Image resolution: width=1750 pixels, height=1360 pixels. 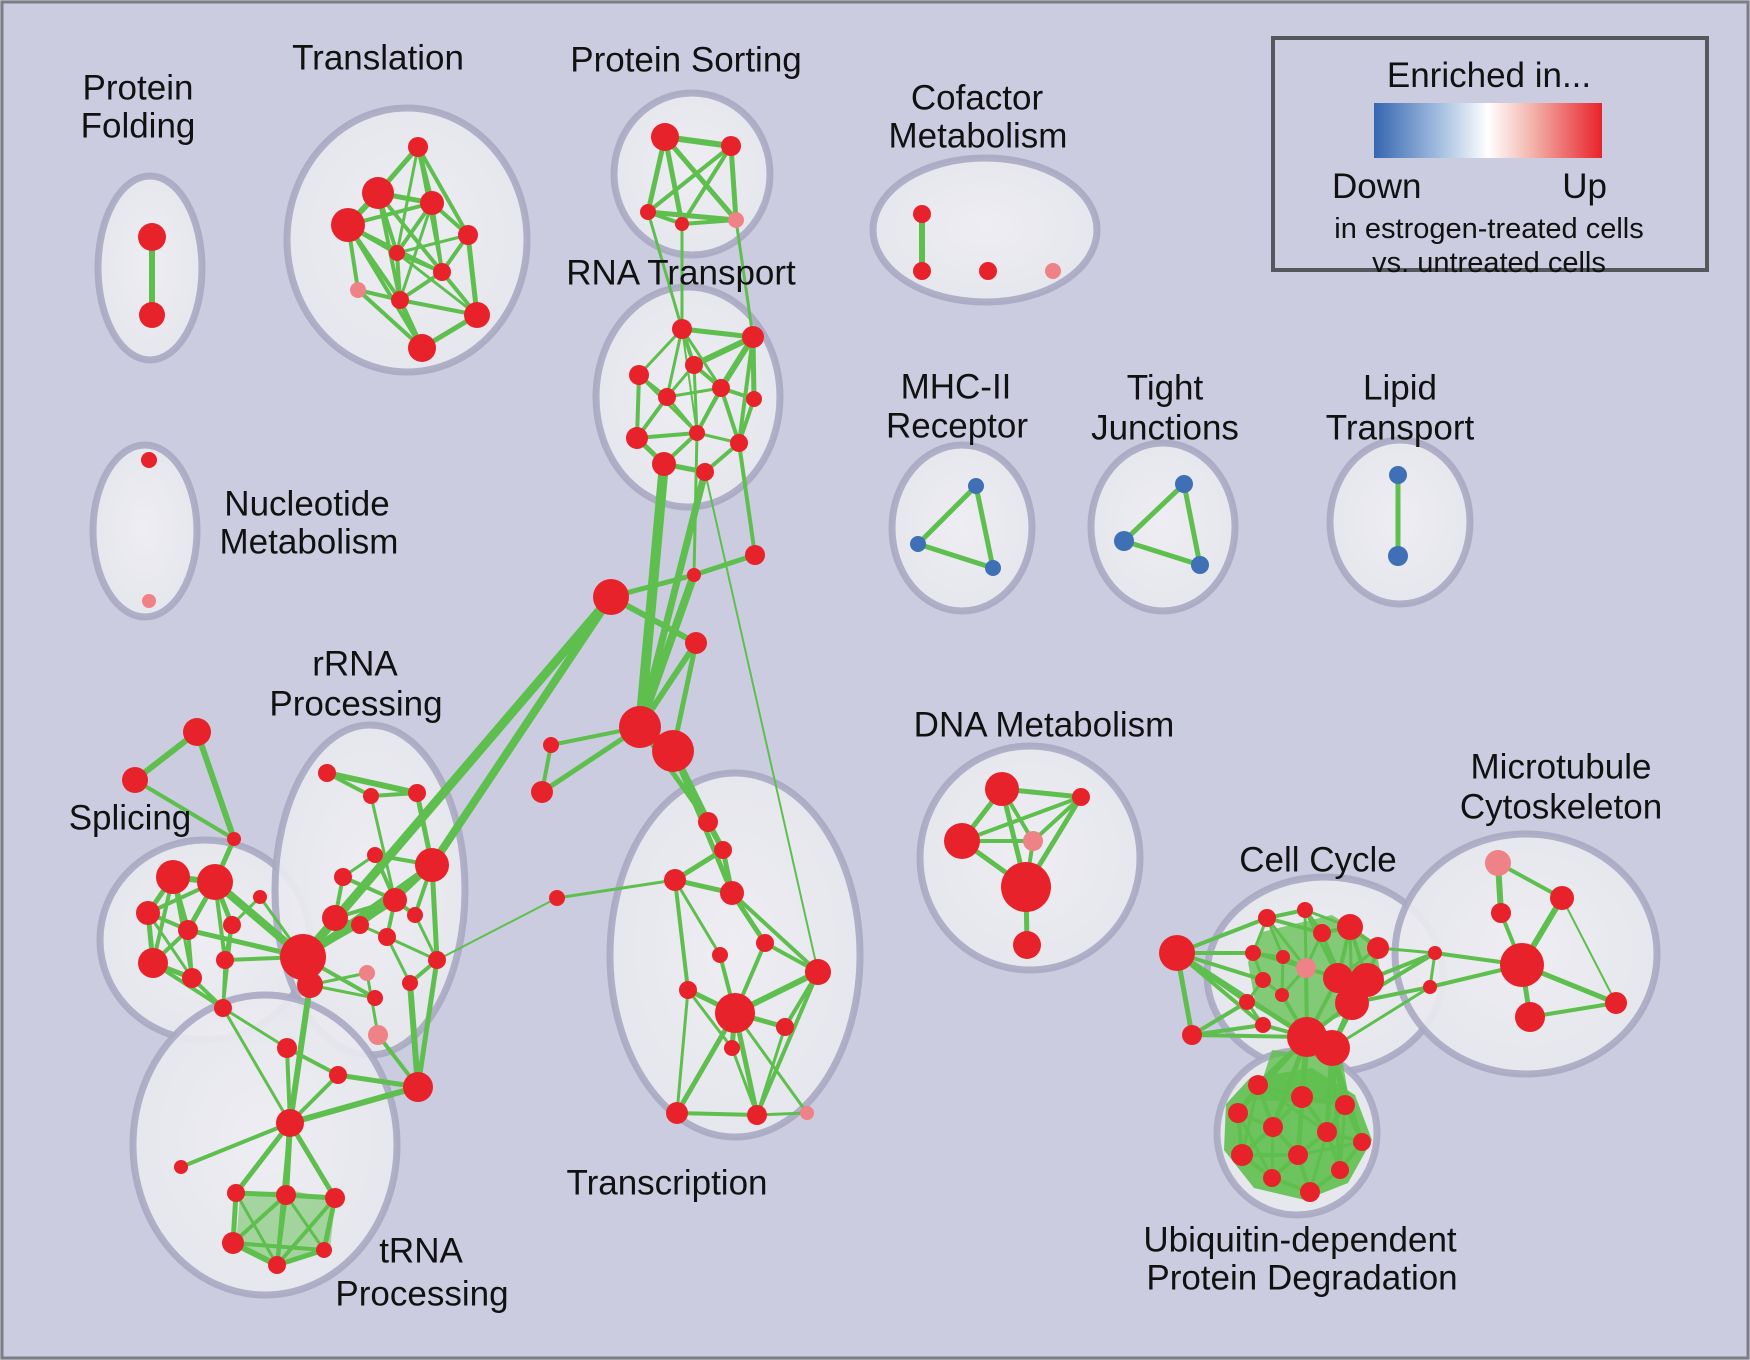 I want to click on network-node-trHub, so click(x=290, y=1123).